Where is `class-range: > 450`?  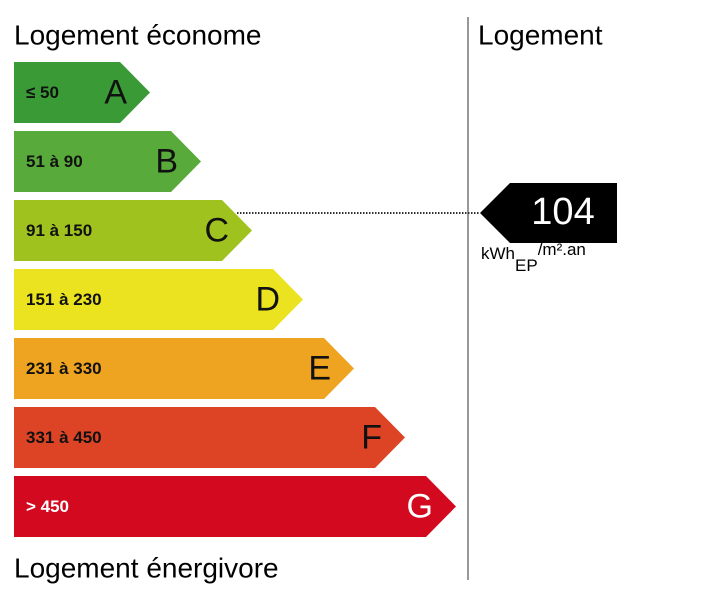
class-range: > 450 is located at coordinates (47, 506).